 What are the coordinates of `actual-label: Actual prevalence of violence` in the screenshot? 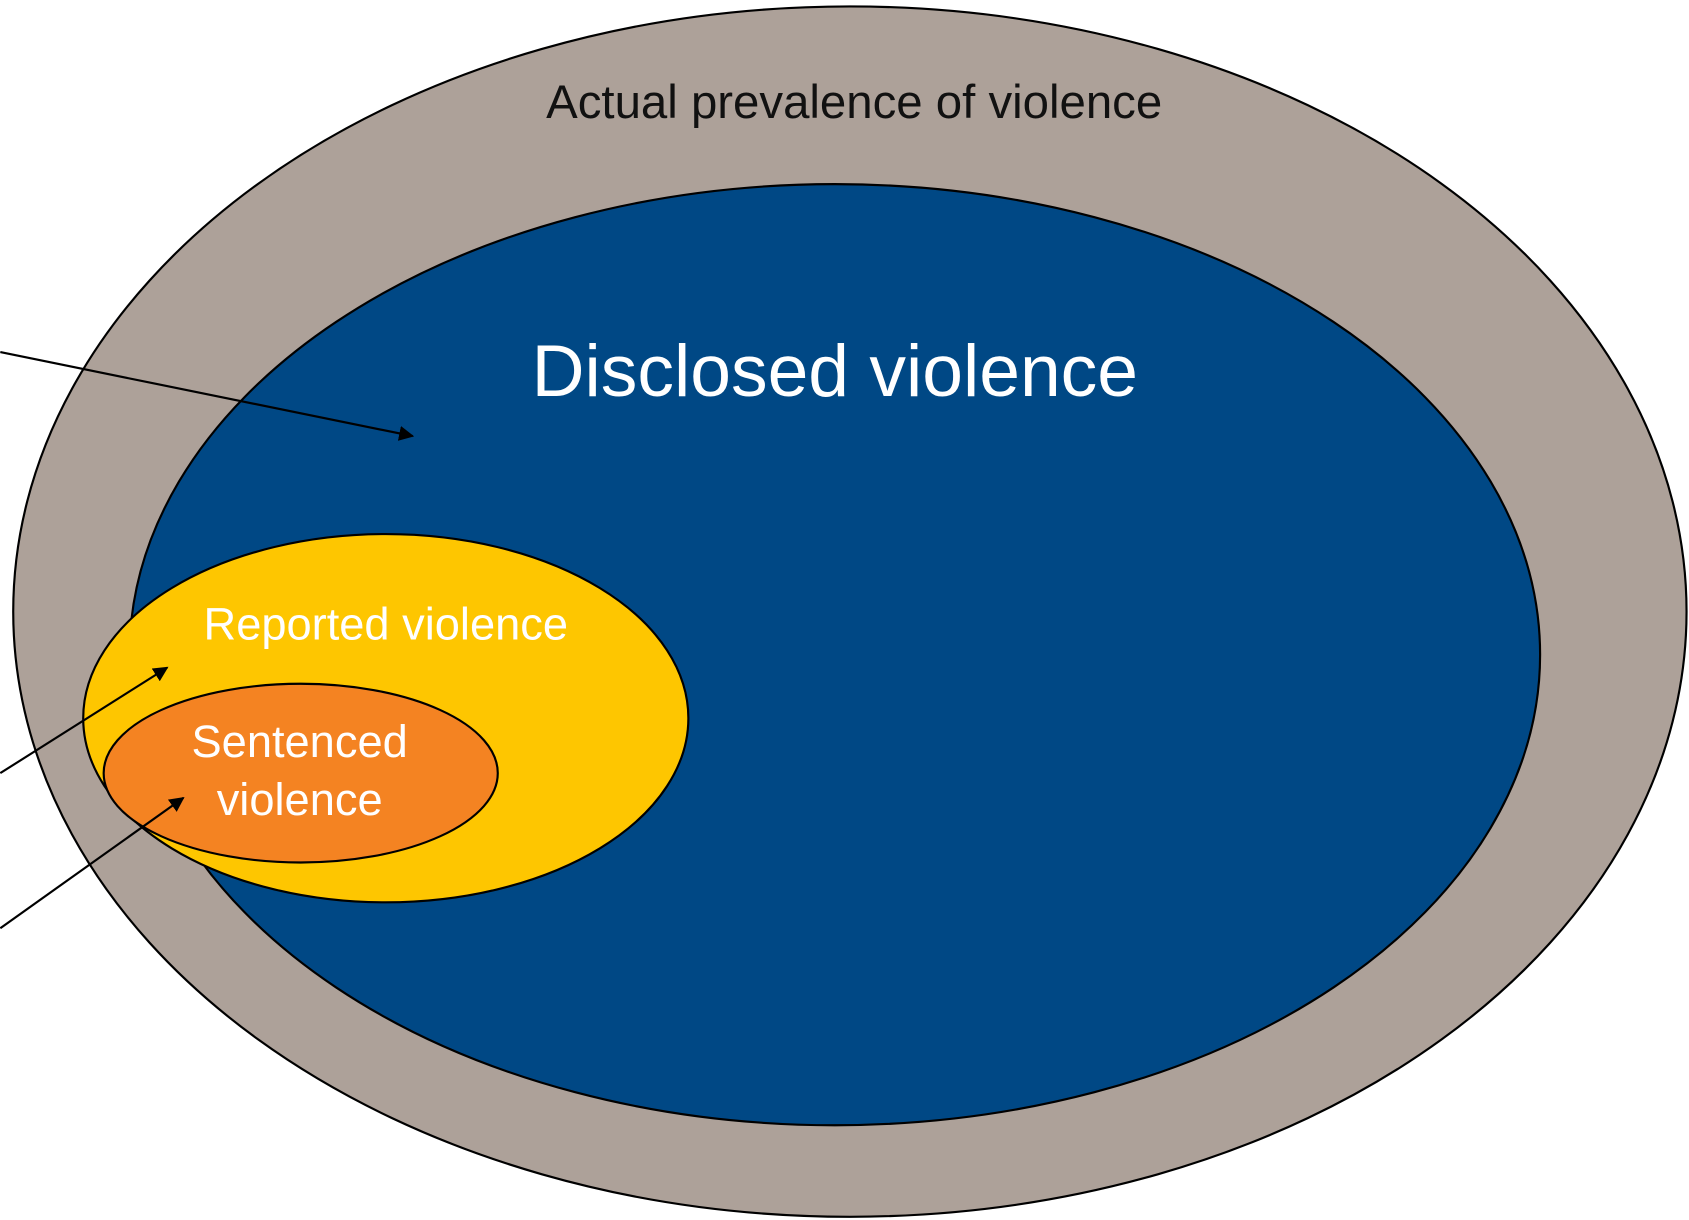 It's located at (854, 102).